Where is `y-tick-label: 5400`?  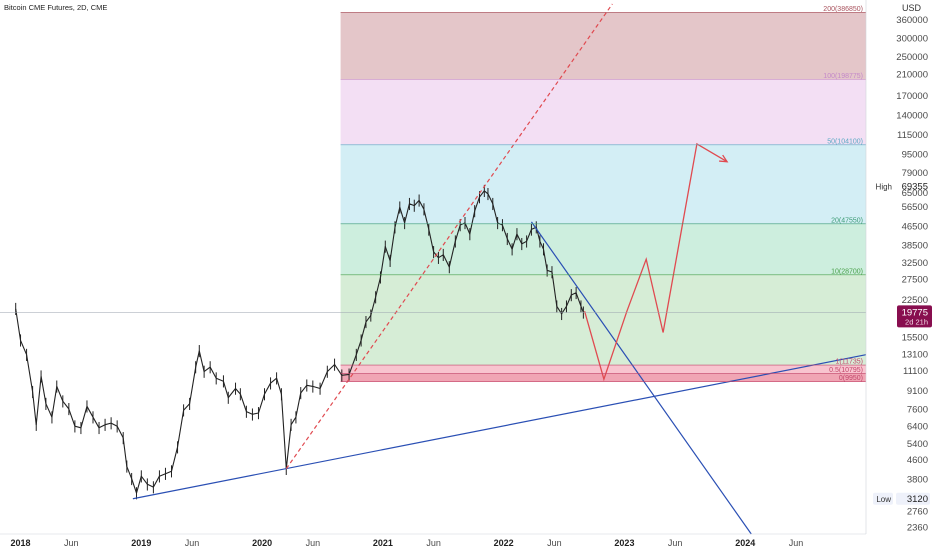 y-tick-label: 5400 is located at coordinates (917, 444).